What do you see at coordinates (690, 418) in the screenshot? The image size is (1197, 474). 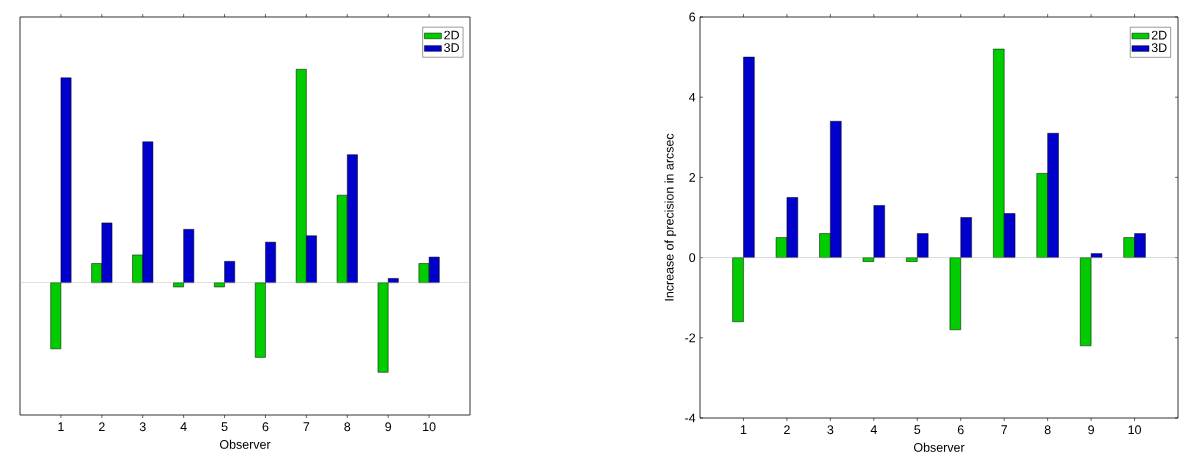 I see `y-tick-label: -4` at bounding box center [690, 418].